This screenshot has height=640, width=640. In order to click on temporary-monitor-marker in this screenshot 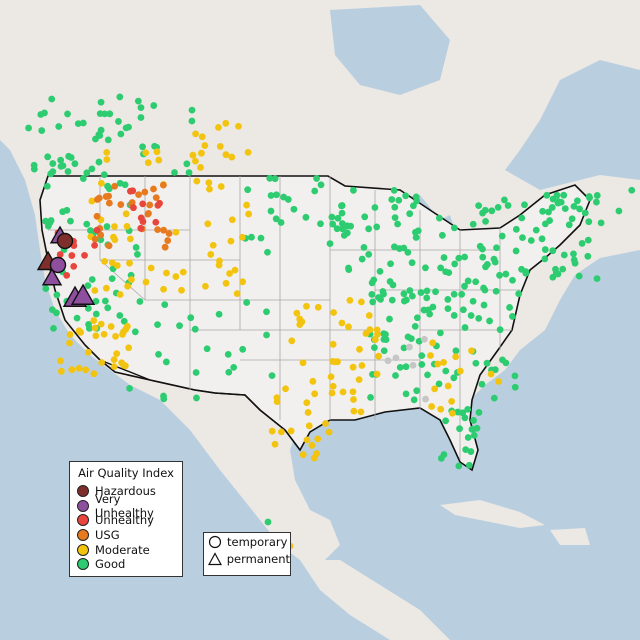, I will do `click(58, 265)`.